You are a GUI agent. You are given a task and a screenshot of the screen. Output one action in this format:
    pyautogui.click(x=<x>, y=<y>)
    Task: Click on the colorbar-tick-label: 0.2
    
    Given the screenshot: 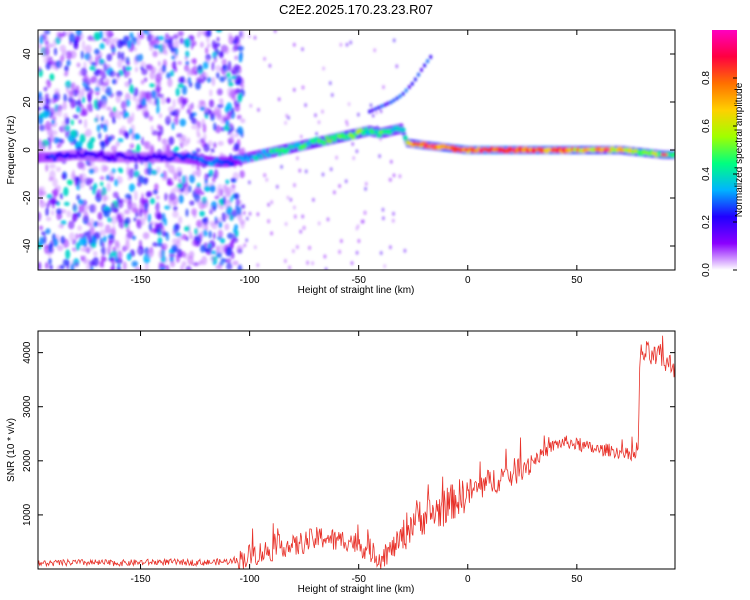 What is the action you would take?
    pyautogui.click(x=706, y=222)
    